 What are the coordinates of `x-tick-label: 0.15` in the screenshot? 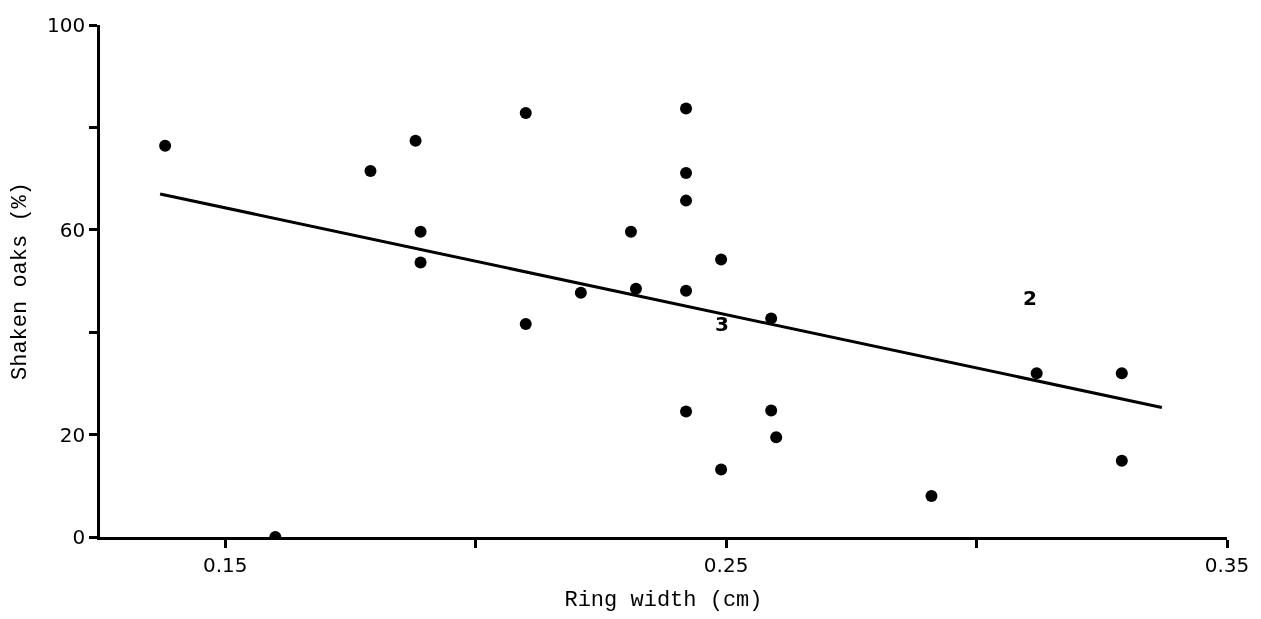 It's located at (225, 564).